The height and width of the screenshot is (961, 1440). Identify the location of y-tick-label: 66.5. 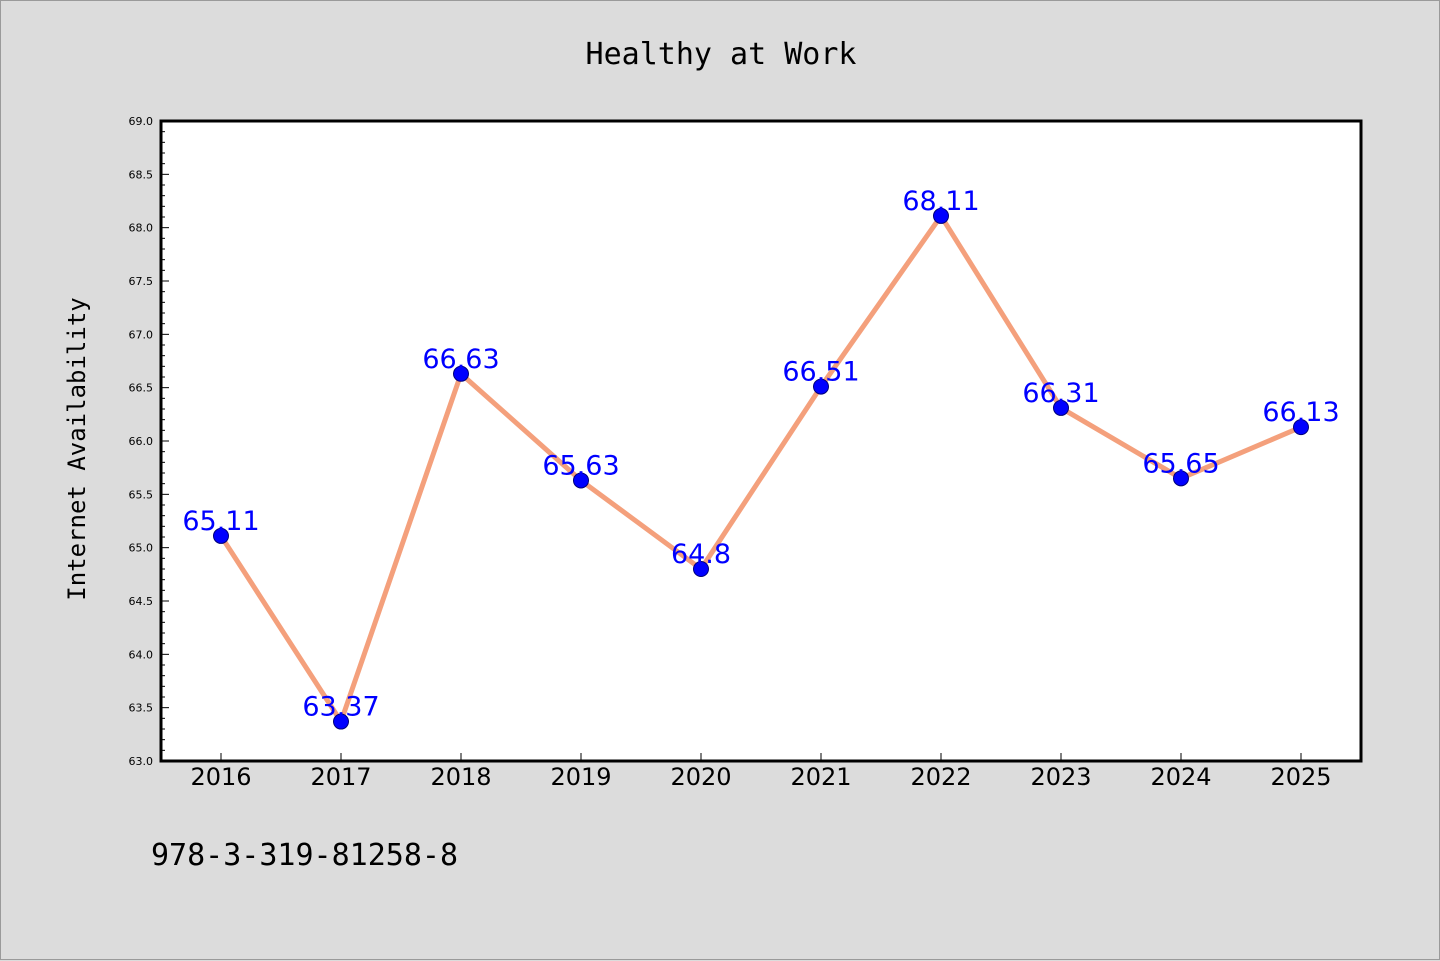
(141, 388).